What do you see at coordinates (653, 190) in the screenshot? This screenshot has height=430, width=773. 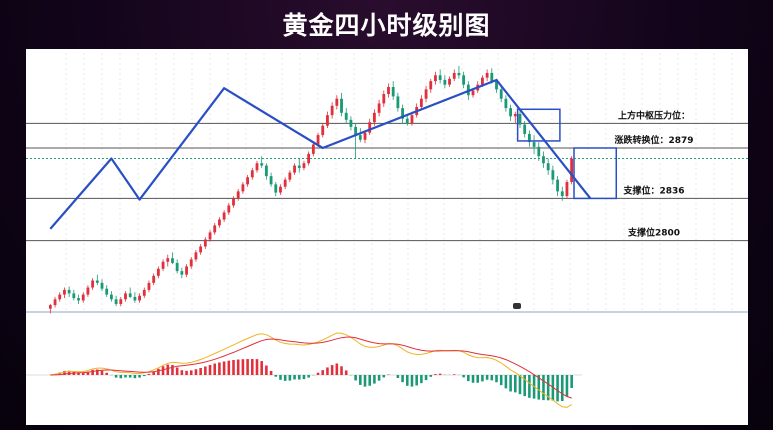 I see `level-label: 支撑位：2836` at bounding box center [653, 190].